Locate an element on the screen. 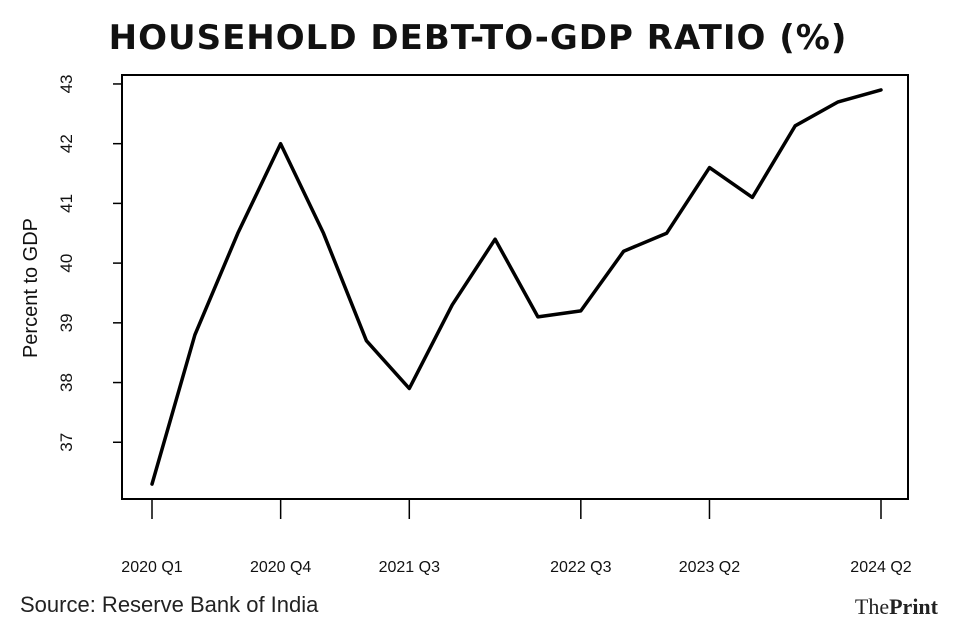 The height and width of the screenshot is (631, 956). y-axis: 37 38 39 40 41 42 43 is located at coordinates (89, 263).